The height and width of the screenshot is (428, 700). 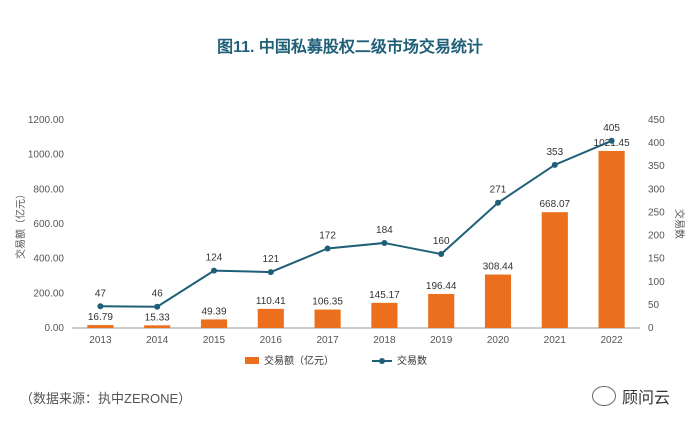 What do you see at coordinates (441, 286) in the screenshot?
I see `bar-value-label: 196.44` at bounding box center [441, 286].